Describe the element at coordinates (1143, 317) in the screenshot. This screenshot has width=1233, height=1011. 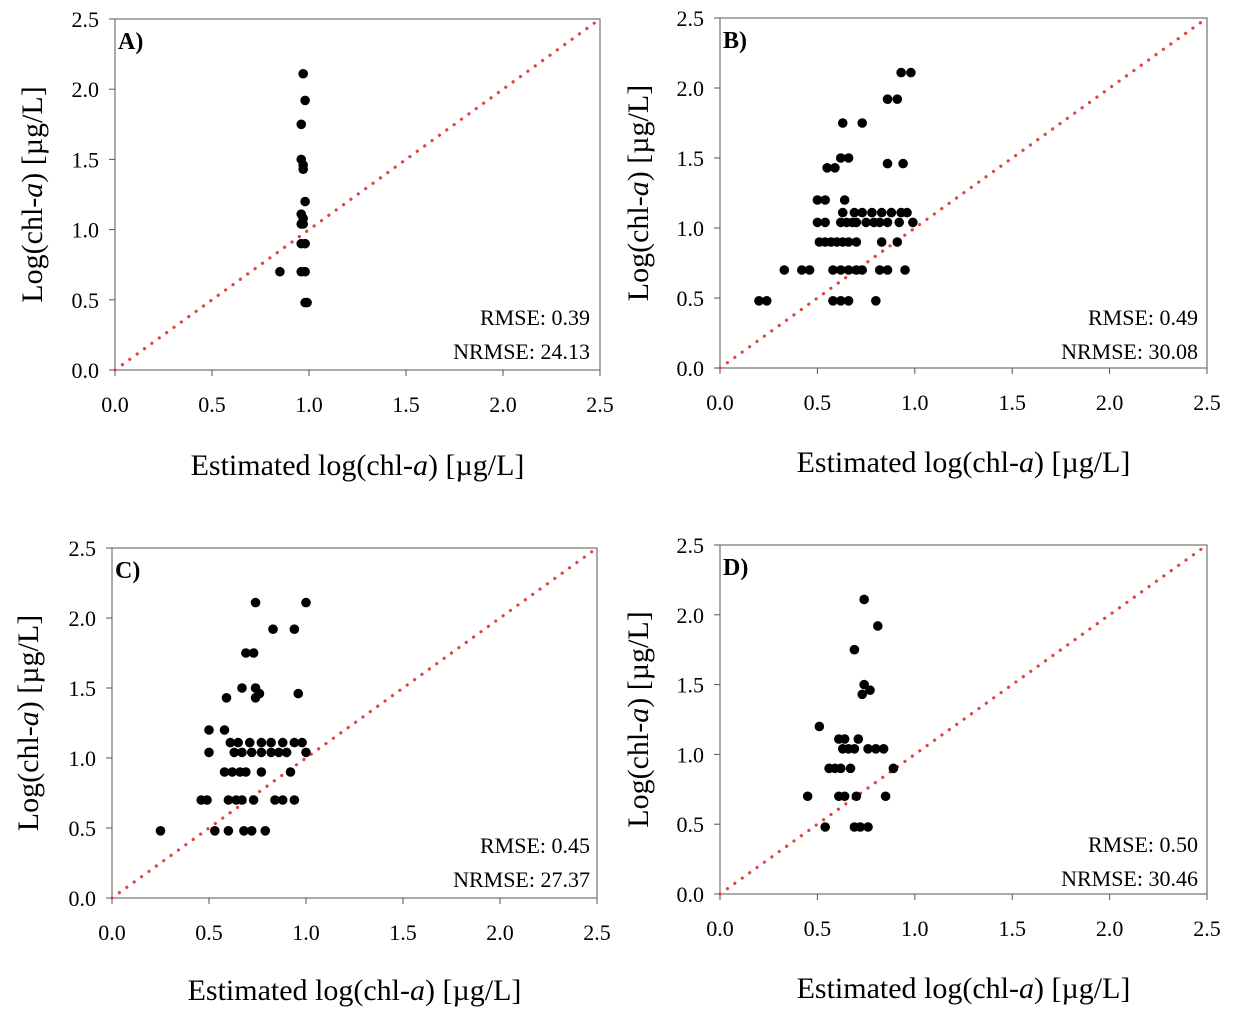
I see `rmse-label: RMSE: 0.49` at that location.